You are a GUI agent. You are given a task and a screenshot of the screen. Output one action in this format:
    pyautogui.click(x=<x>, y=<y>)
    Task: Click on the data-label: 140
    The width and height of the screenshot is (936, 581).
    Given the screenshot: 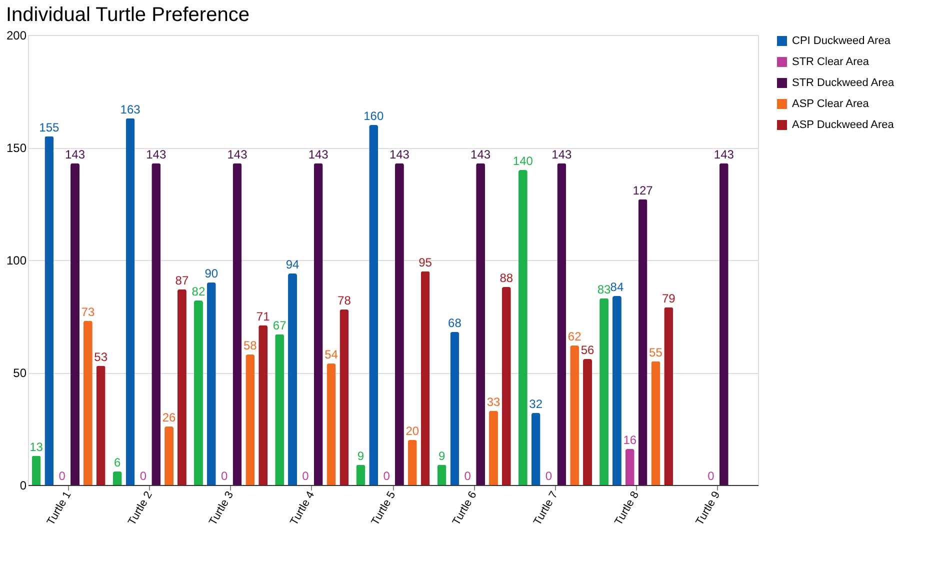 What is the action you would take?
    pyautogui.click(x=523, y=161)
    